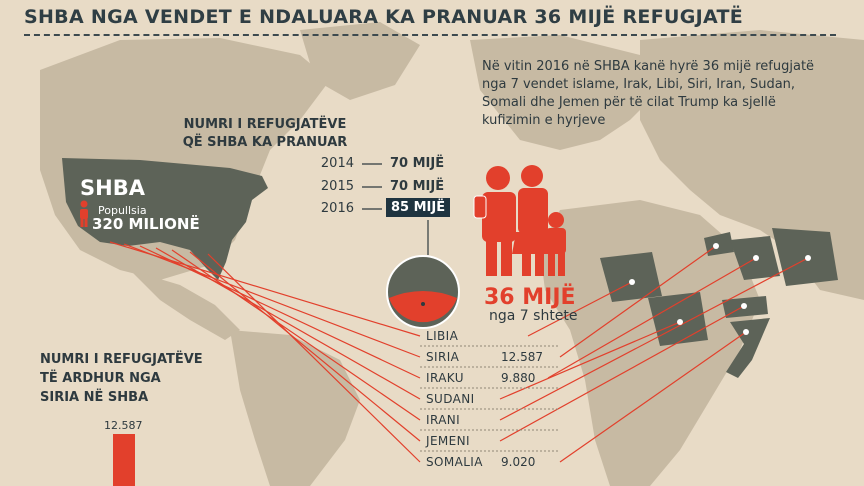  I want to click on syria-bar-value: 12.587, so click(123, 425).